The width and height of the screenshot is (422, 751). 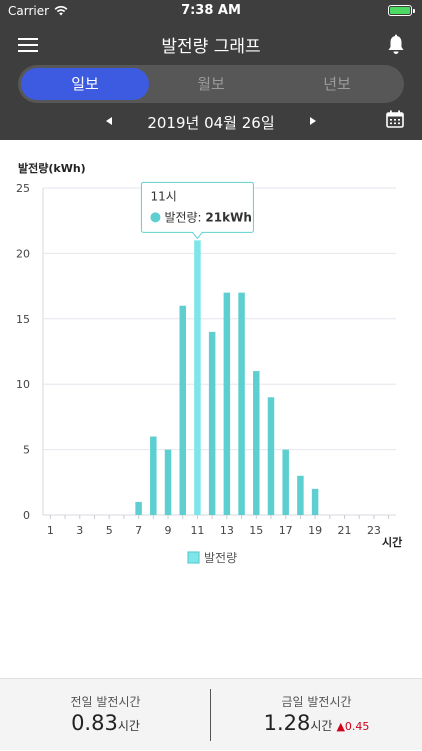 What do you see at coordinates (184, 217) in the screenshot?
I see `tooltip-series-name: 발전량:` at bounding box center [184, 217].